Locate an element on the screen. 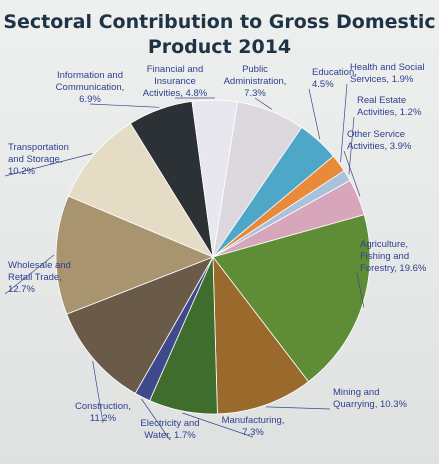  chart-title-line-2: Product 2014 is located at coordinates (219, 47).